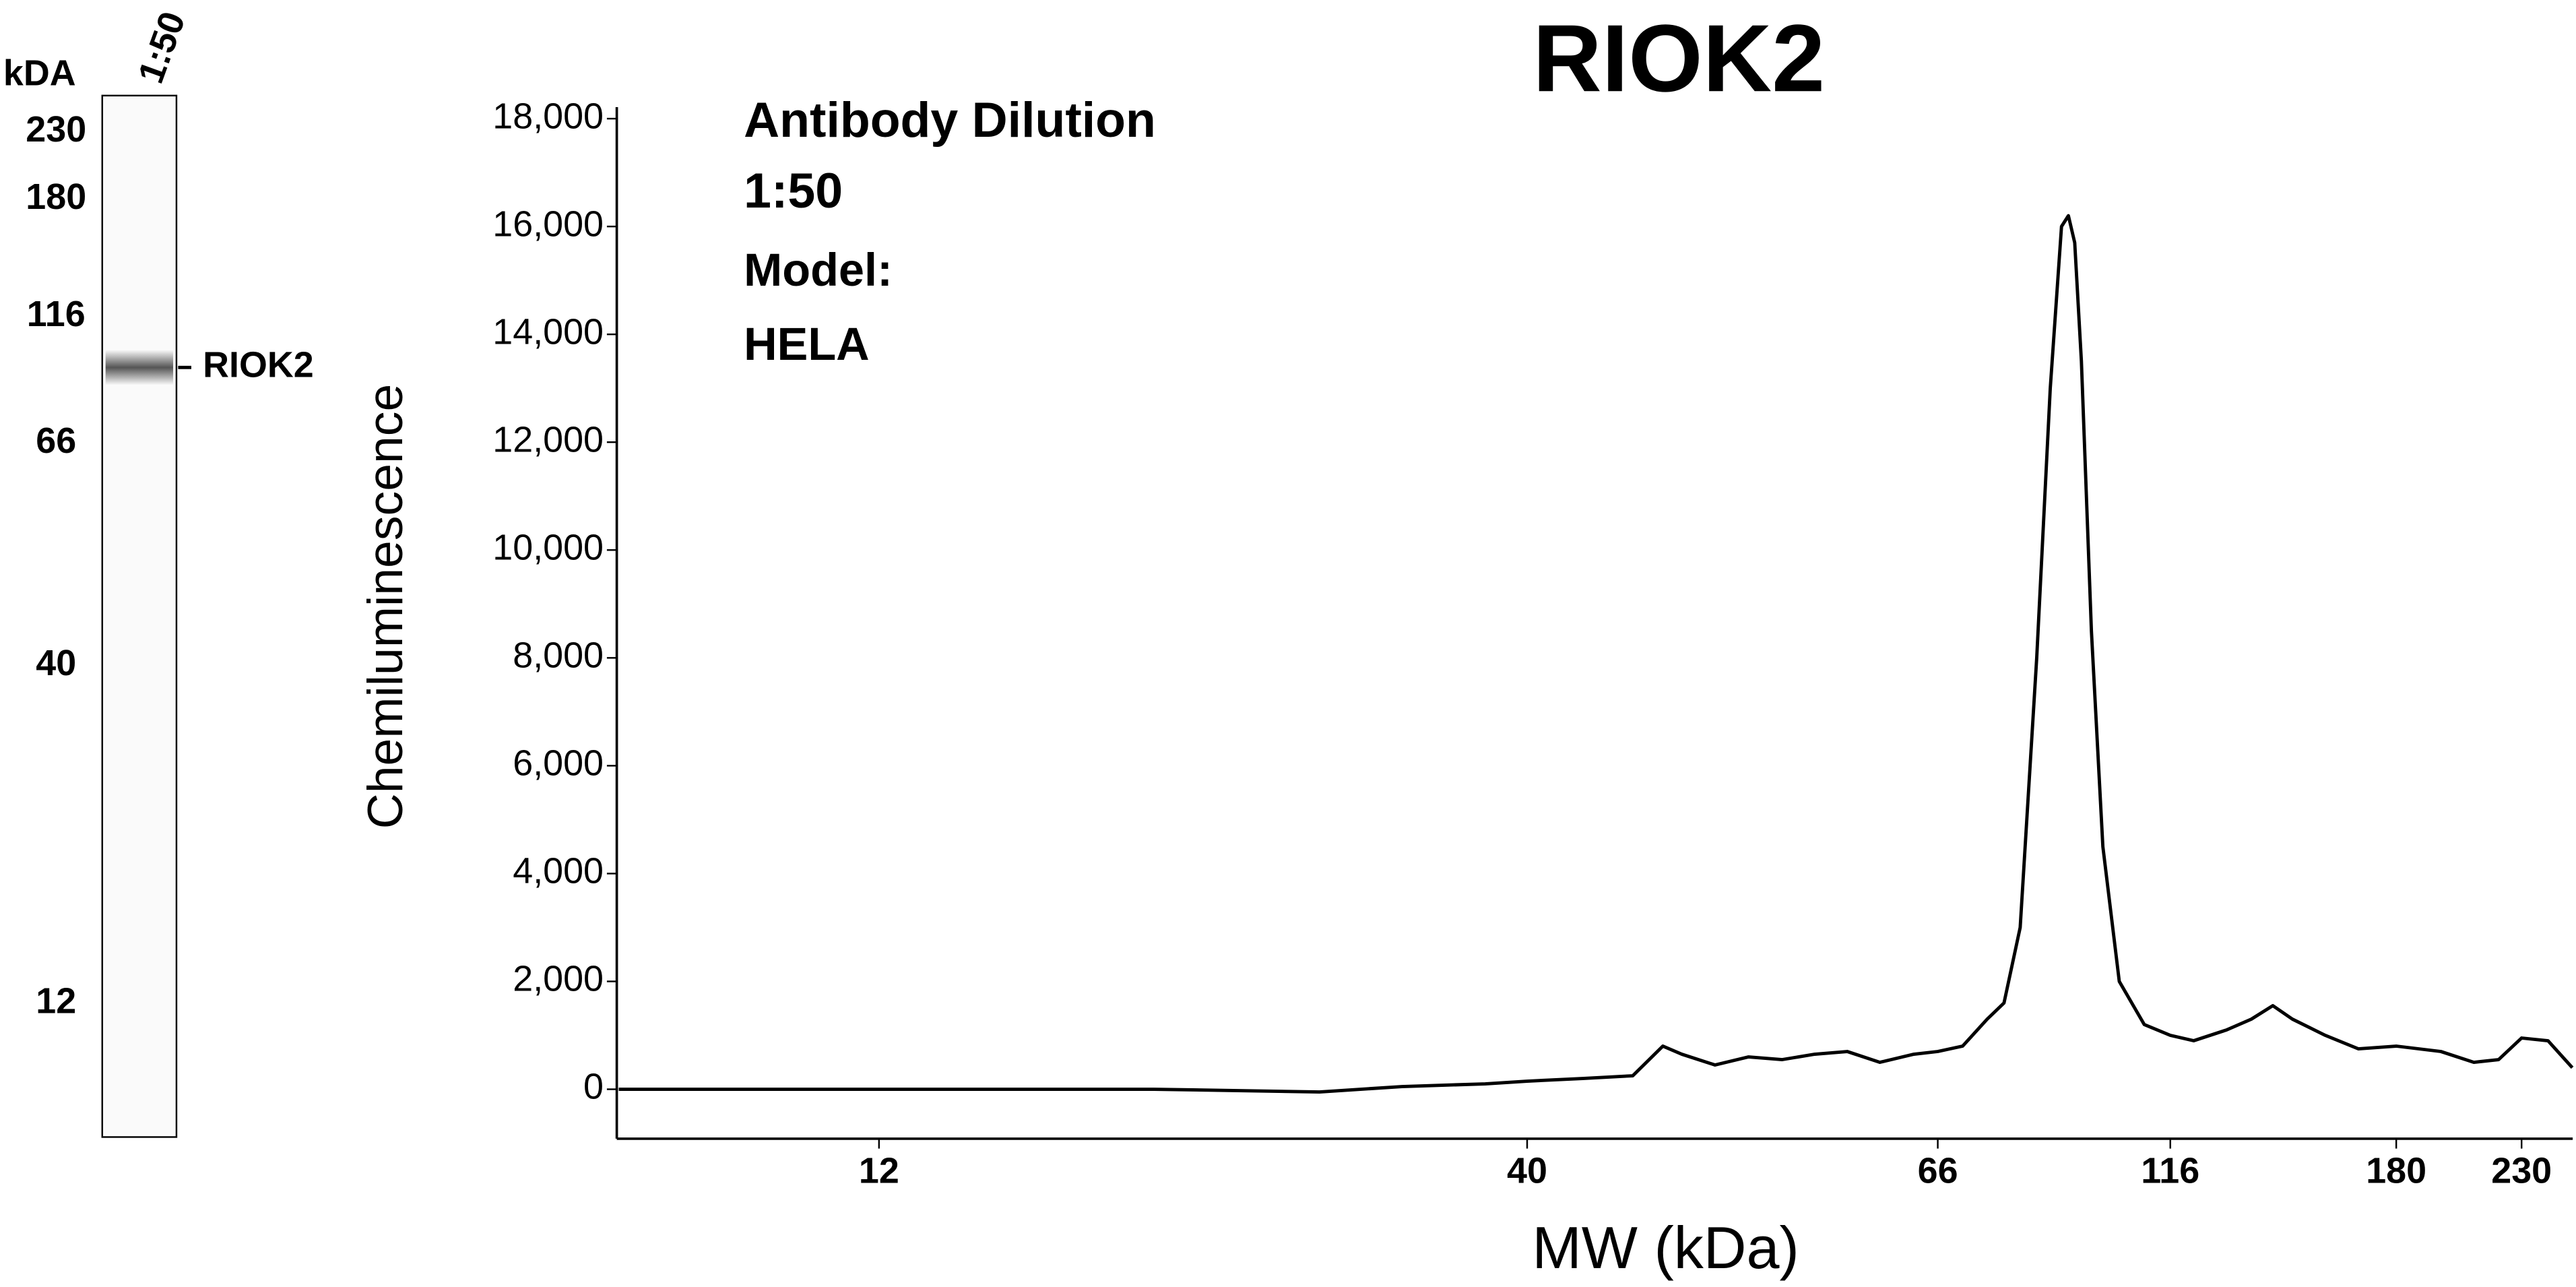  Describe the element at coordinates (1679, 59) in the screenshot. I see `chart-title: RIOK2` at that location.